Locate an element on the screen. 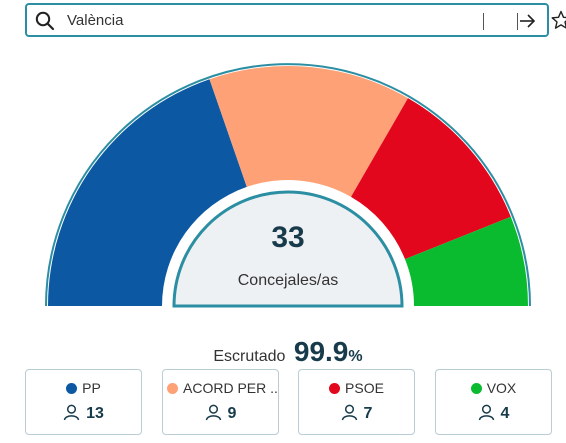 Image resolution: width=566 pixels, height=443 pixels. center-panel is located at coordinates (288, 249).